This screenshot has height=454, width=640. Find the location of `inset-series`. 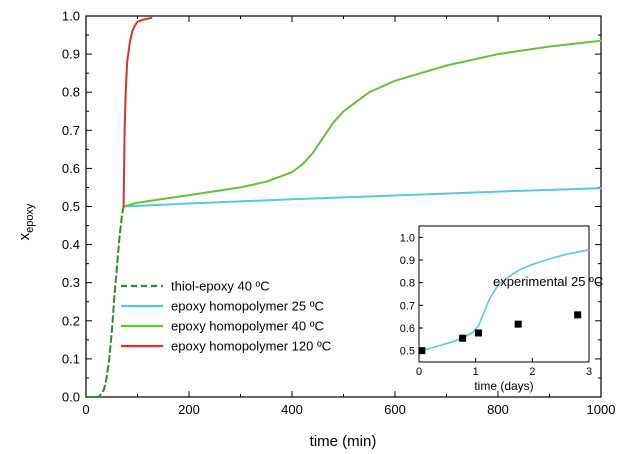

inset-series is located at coordinates (504, 302).